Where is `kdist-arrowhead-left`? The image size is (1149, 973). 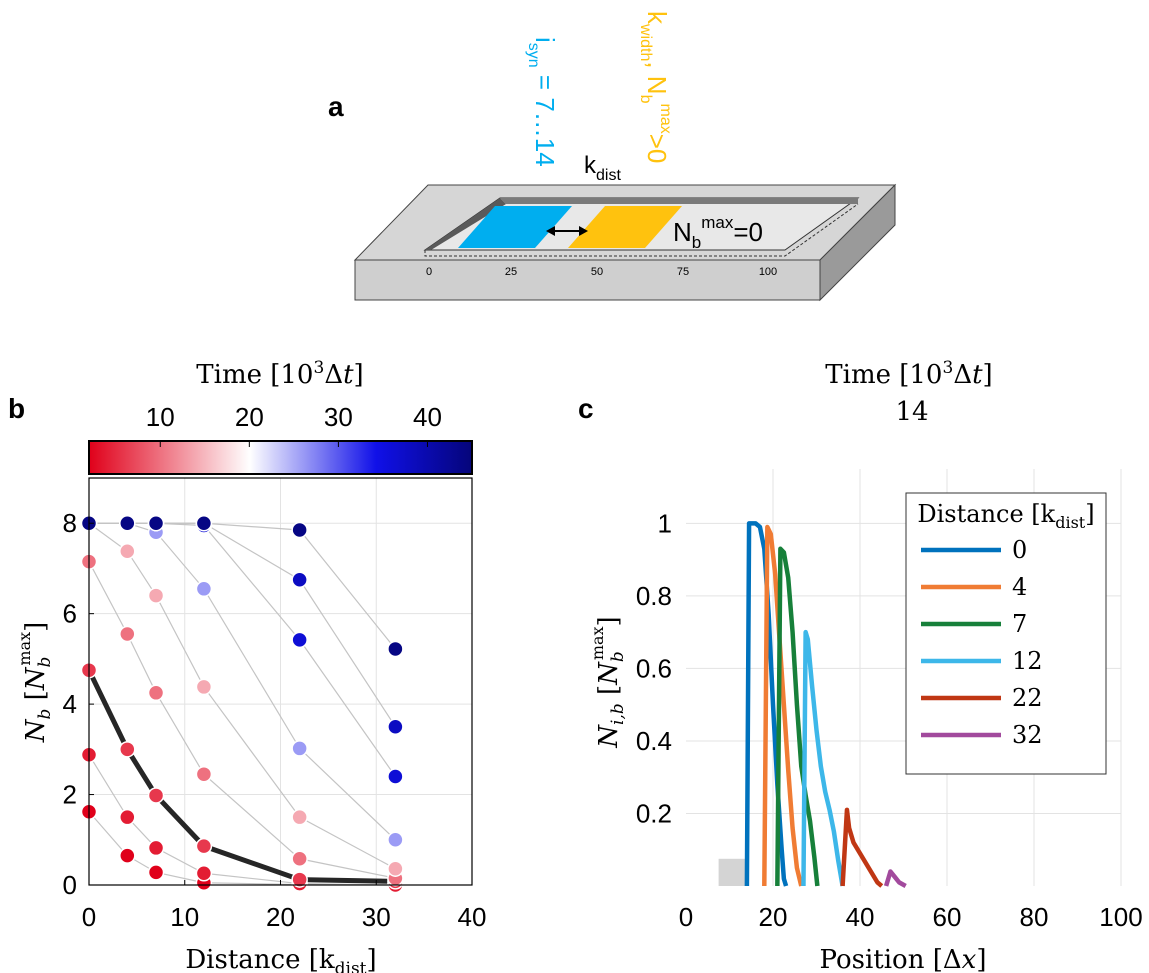 kdist-arrowhead-left is located at coordinates (550, 231).